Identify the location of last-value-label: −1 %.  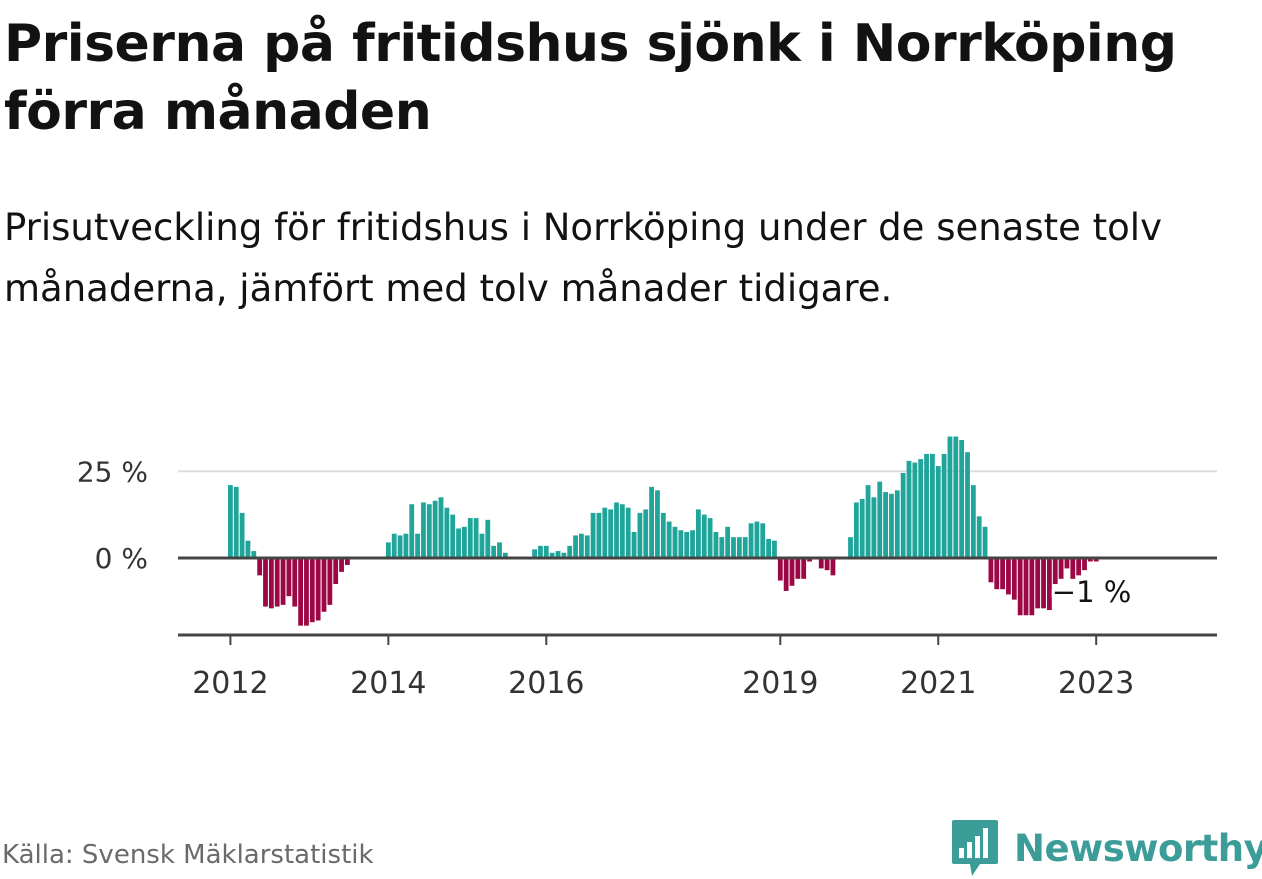
(1092, 592).